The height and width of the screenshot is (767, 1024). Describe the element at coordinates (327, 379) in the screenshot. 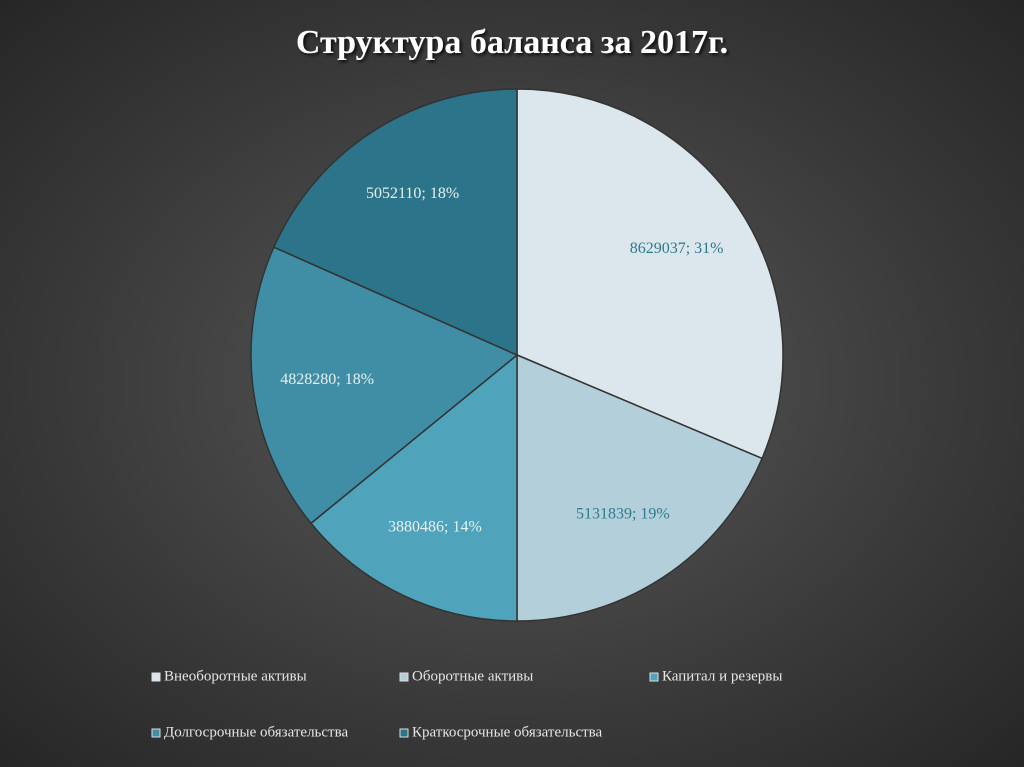

I see `data-label: 4828280; 18%` at that location.